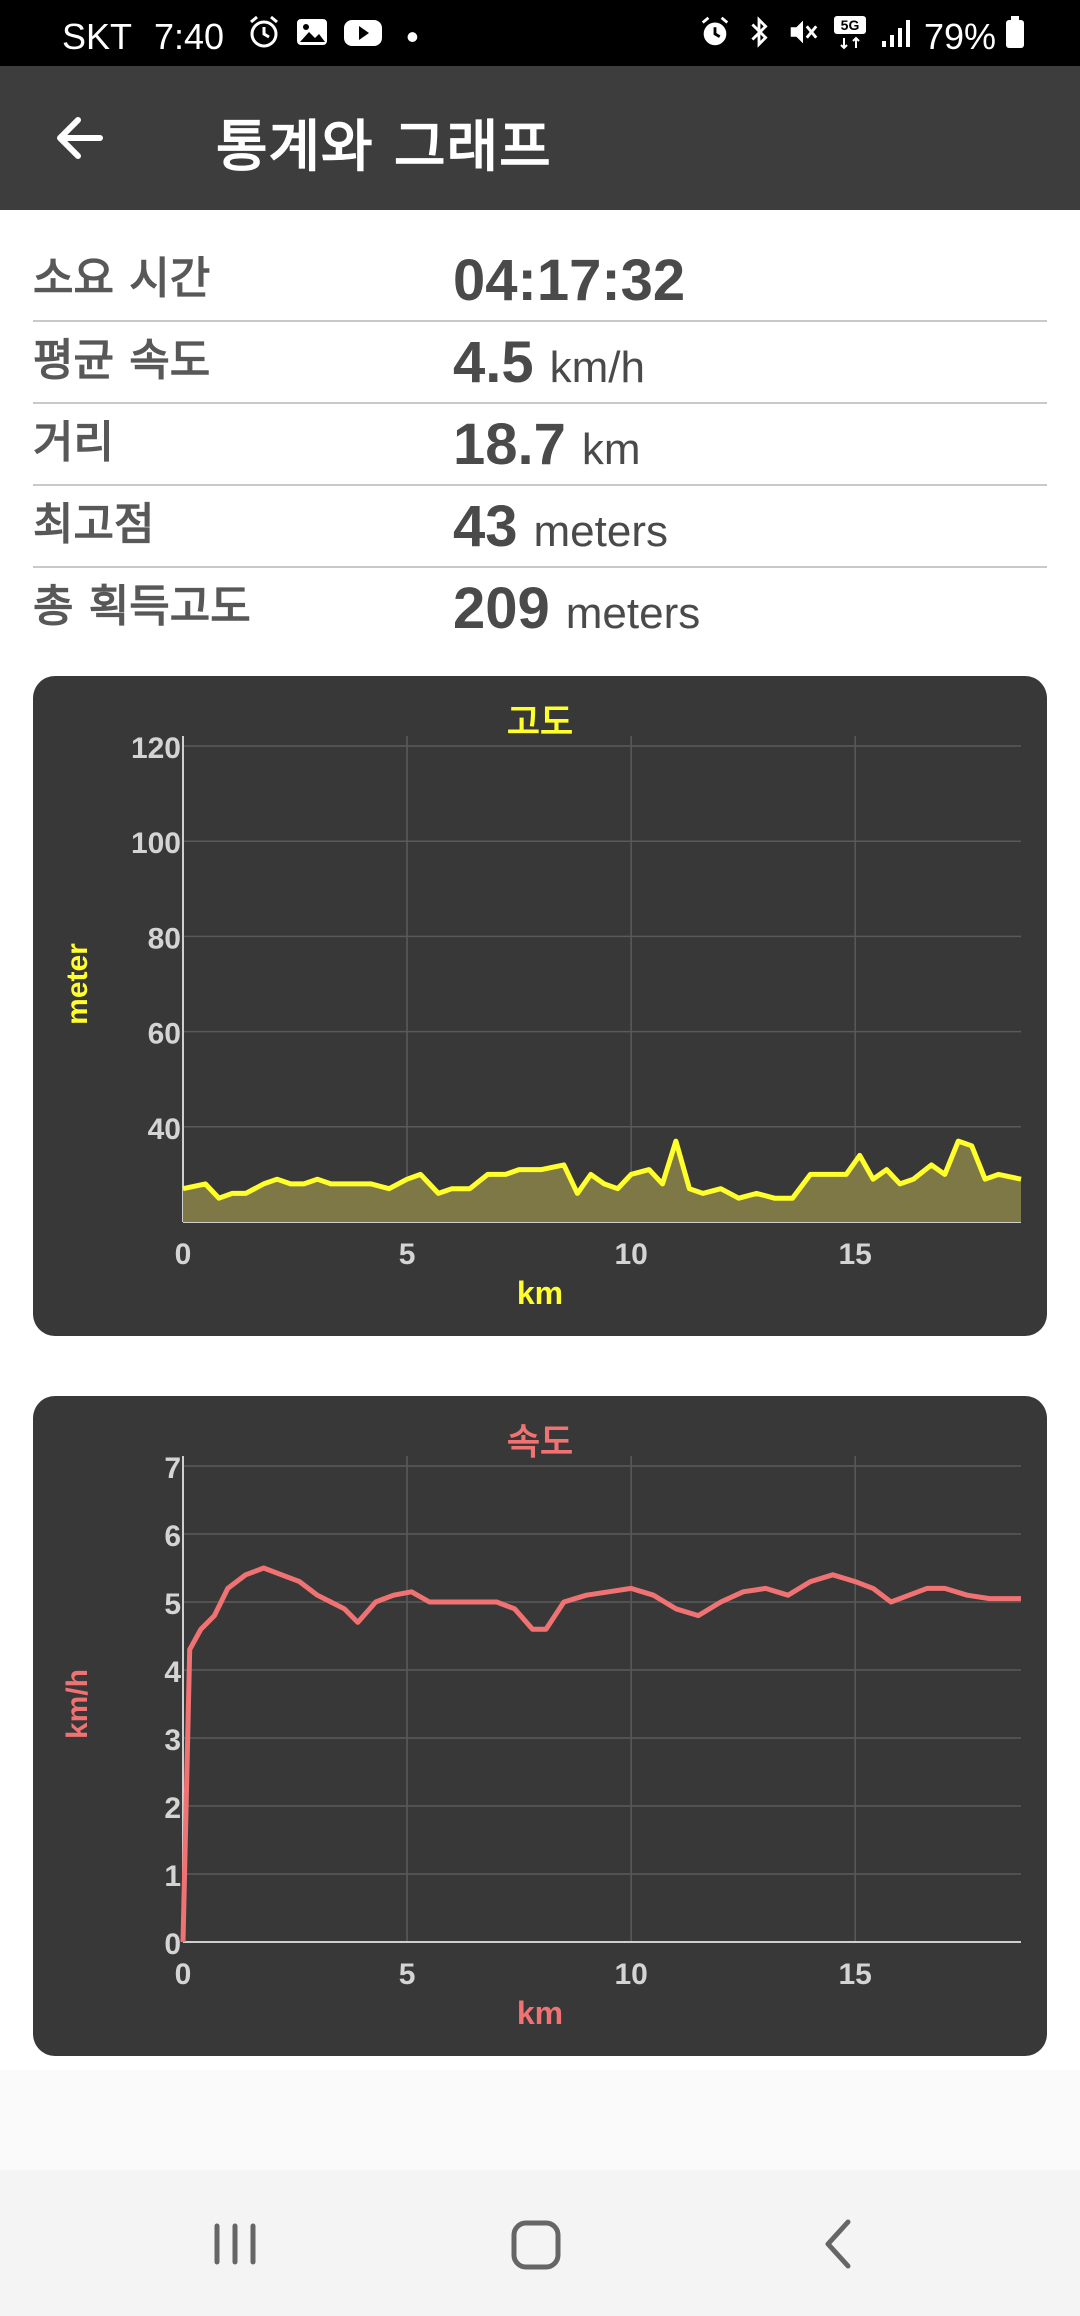  I want to click on stat-row-total-gain: 총 획득고도 209 meters, so click(540, 608).